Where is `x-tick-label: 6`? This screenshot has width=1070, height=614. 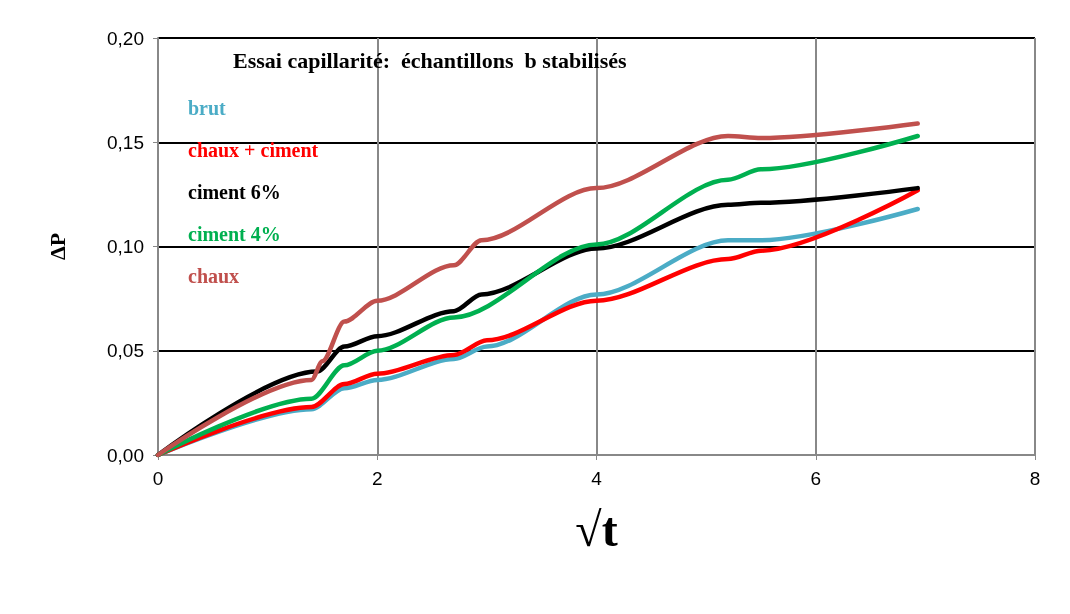 x-tick-label: 6 is located at coordinates (816, 478).